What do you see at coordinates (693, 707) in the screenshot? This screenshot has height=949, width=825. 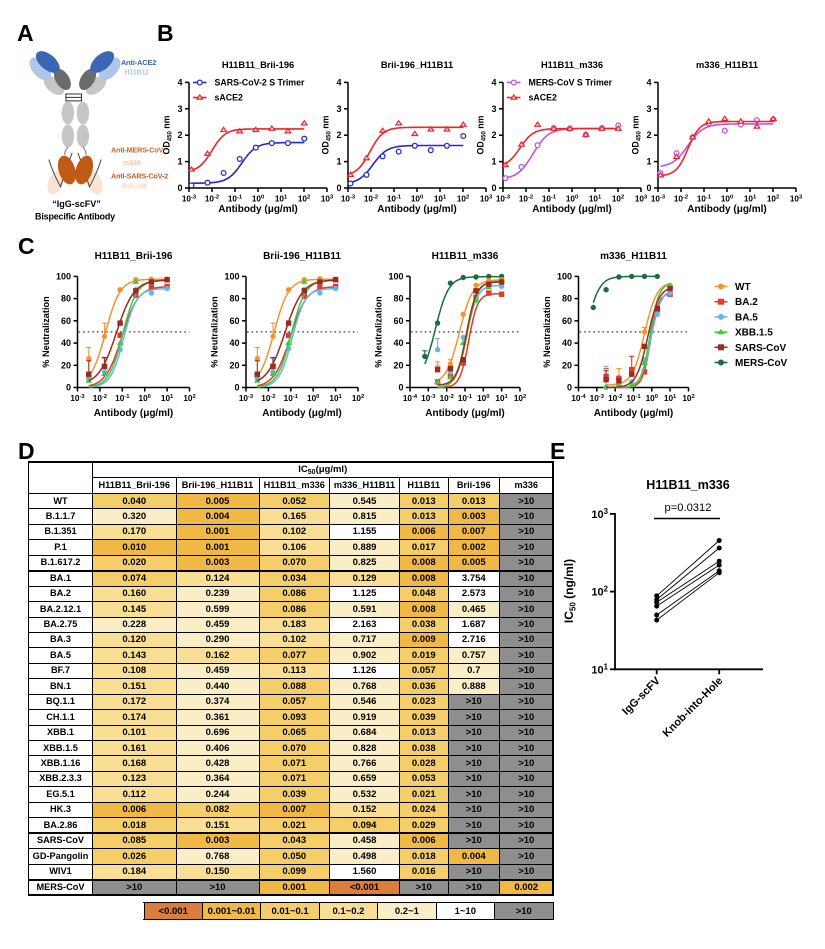 I see `svg-text: Knob-into-Hole` at bounding box center [693, 707].